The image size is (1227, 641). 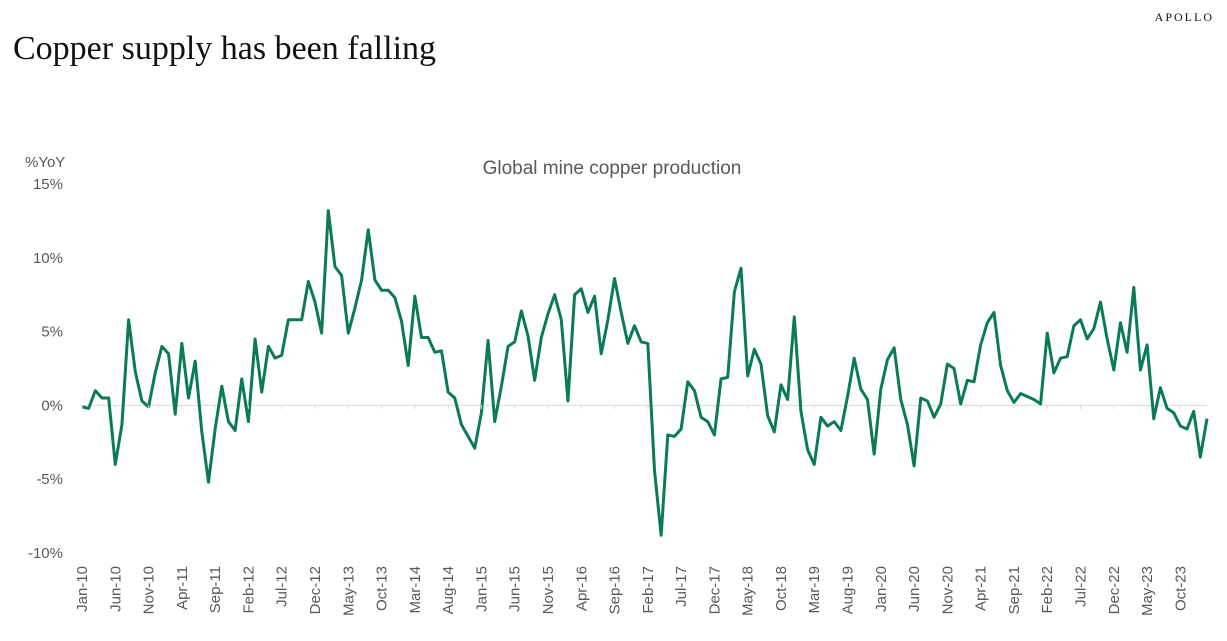 I want to click on x-tick-label: Oct-23, so click(x=1180, y=588).